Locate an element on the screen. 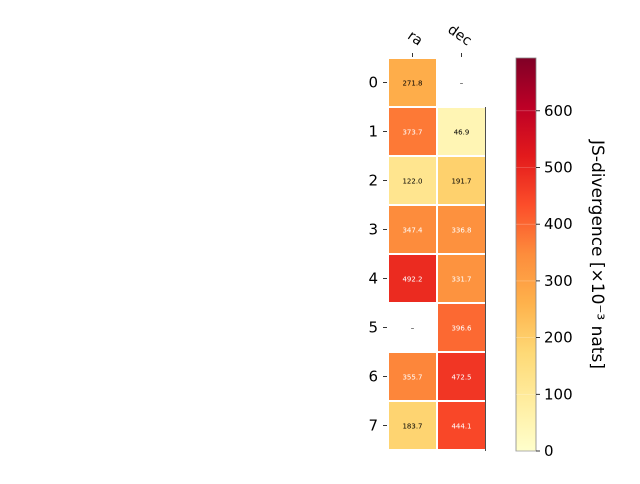 This screenshot has width=640, height=484. row-label: 1 is located at coordinates (373, 132).